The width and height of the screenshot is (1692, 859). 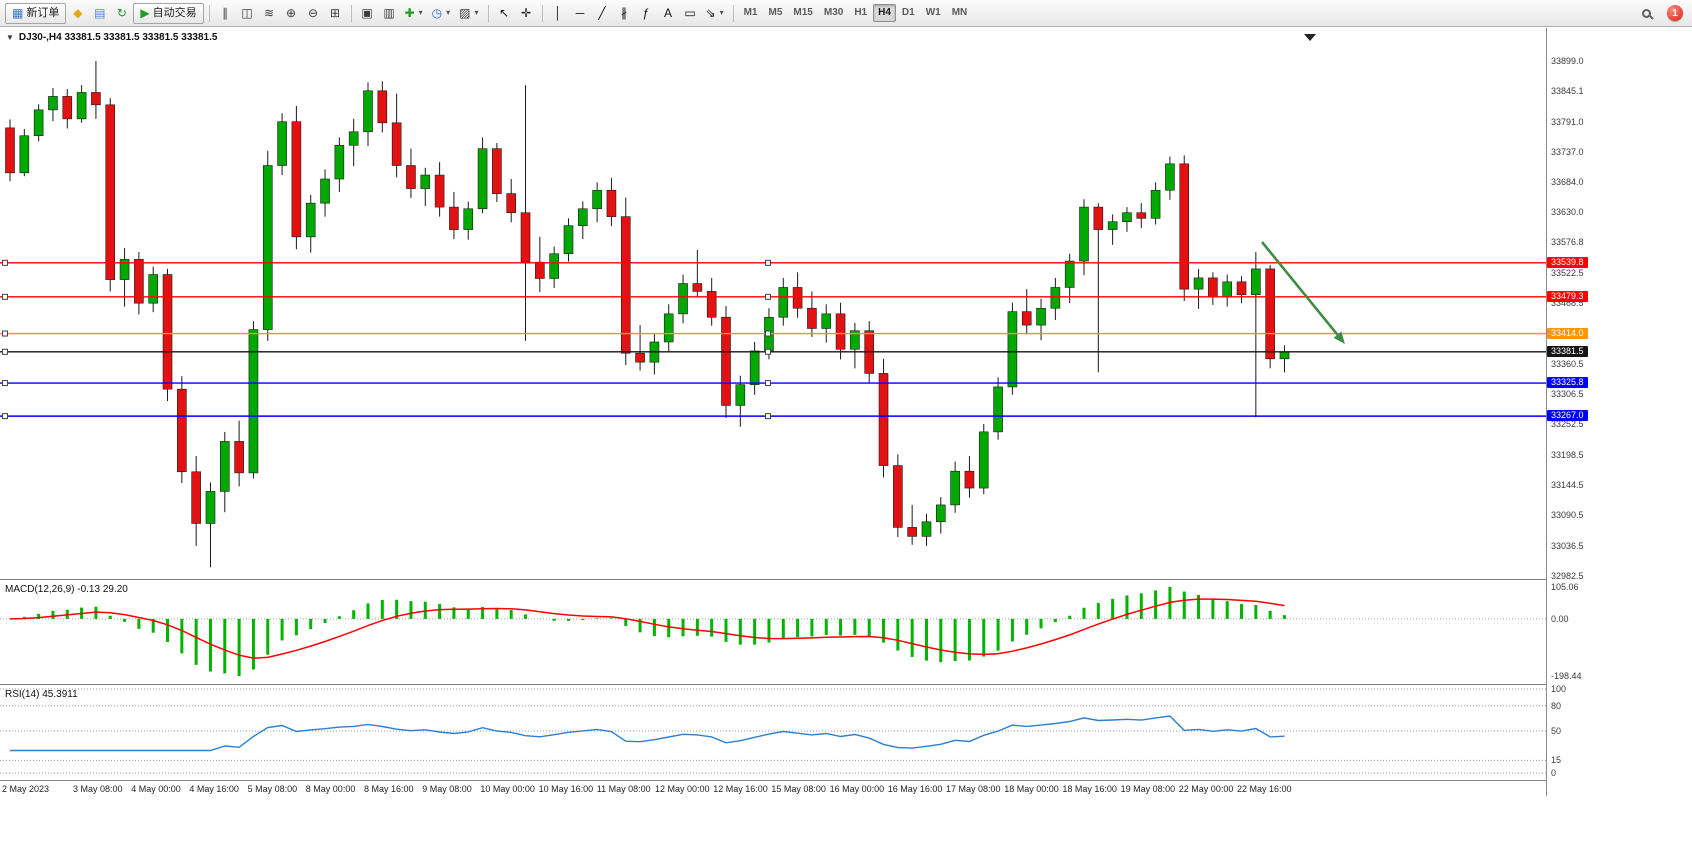 I want to click on timeframe-m30: M30, so click(x=833, y=12).